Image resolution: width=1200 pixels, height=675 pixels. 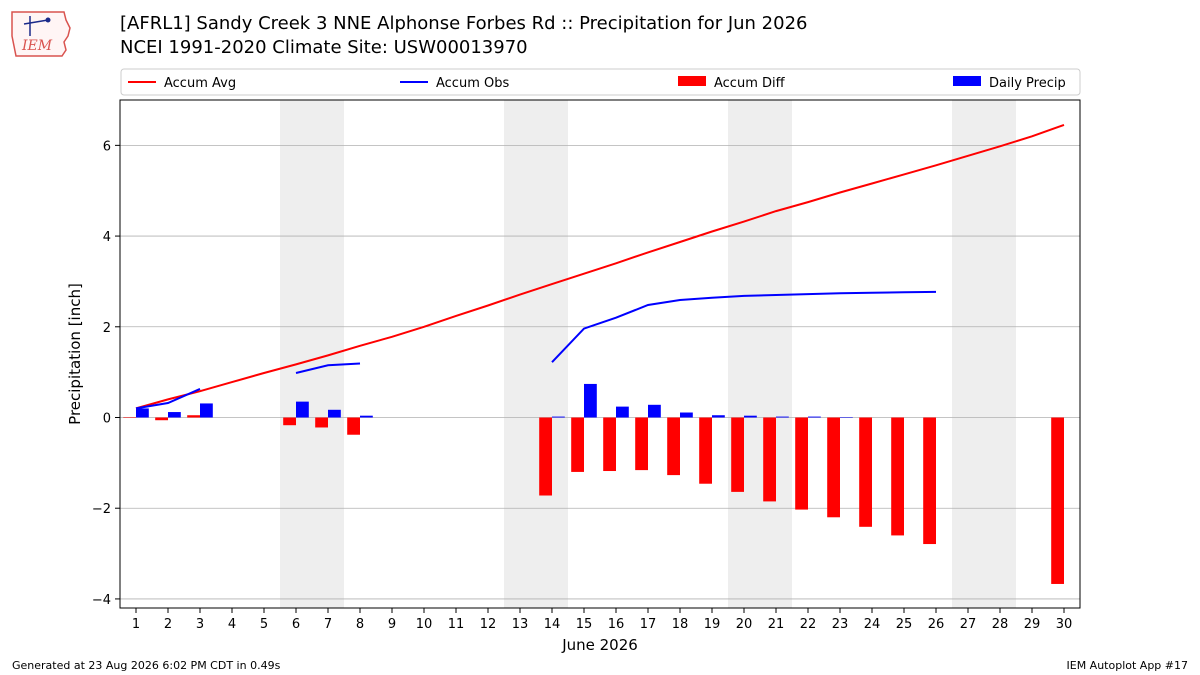 What do you see at coordinates (41, 34) in the screenshot?
I see `iem-logo: IEM` at bounding box center [41, 34].